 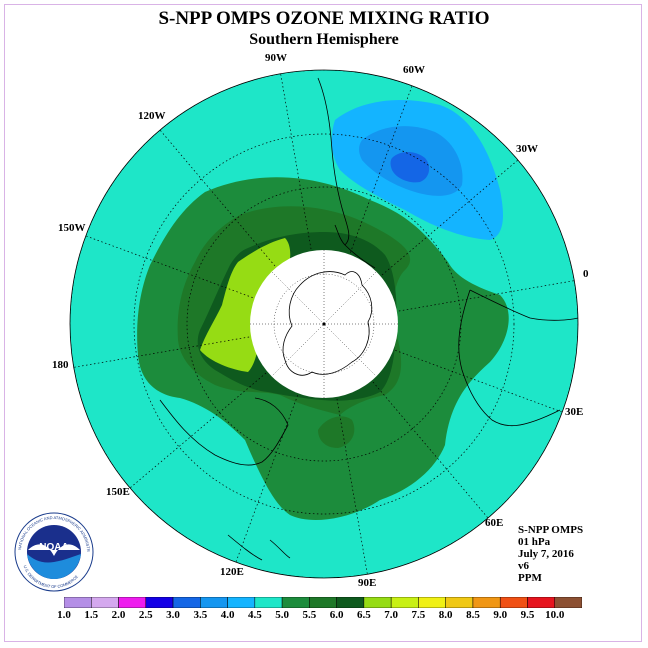 I want to click on lon-label-60w: 60W, so click(x=414, y=70).